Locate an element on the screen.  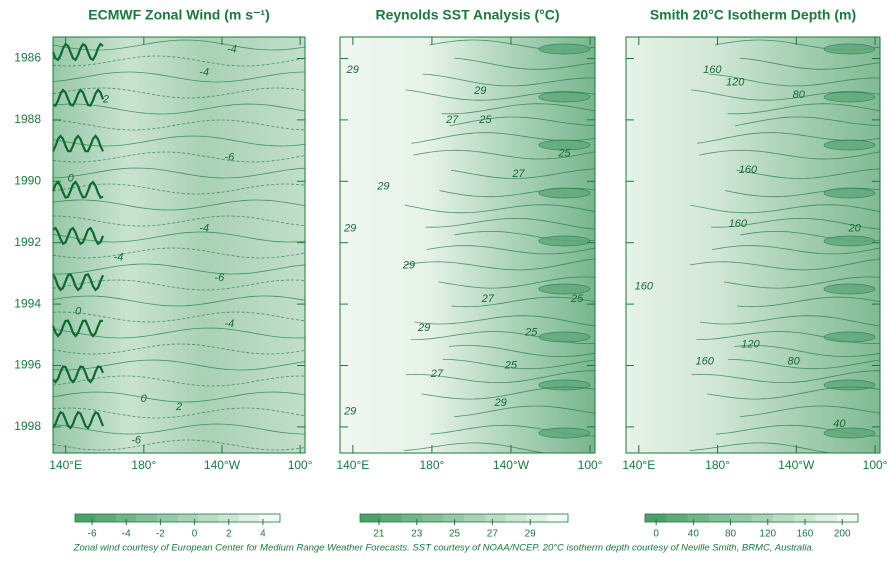
colorbar-label: 25 is located at coordinates (455, 534).